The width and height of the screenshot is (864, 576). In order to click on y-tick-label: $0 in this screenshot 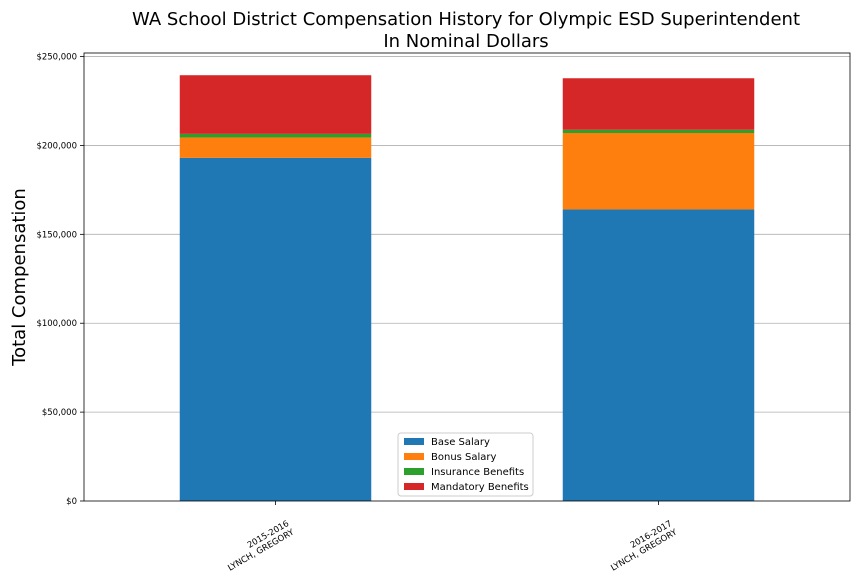, I will do `click(71, 502)`.